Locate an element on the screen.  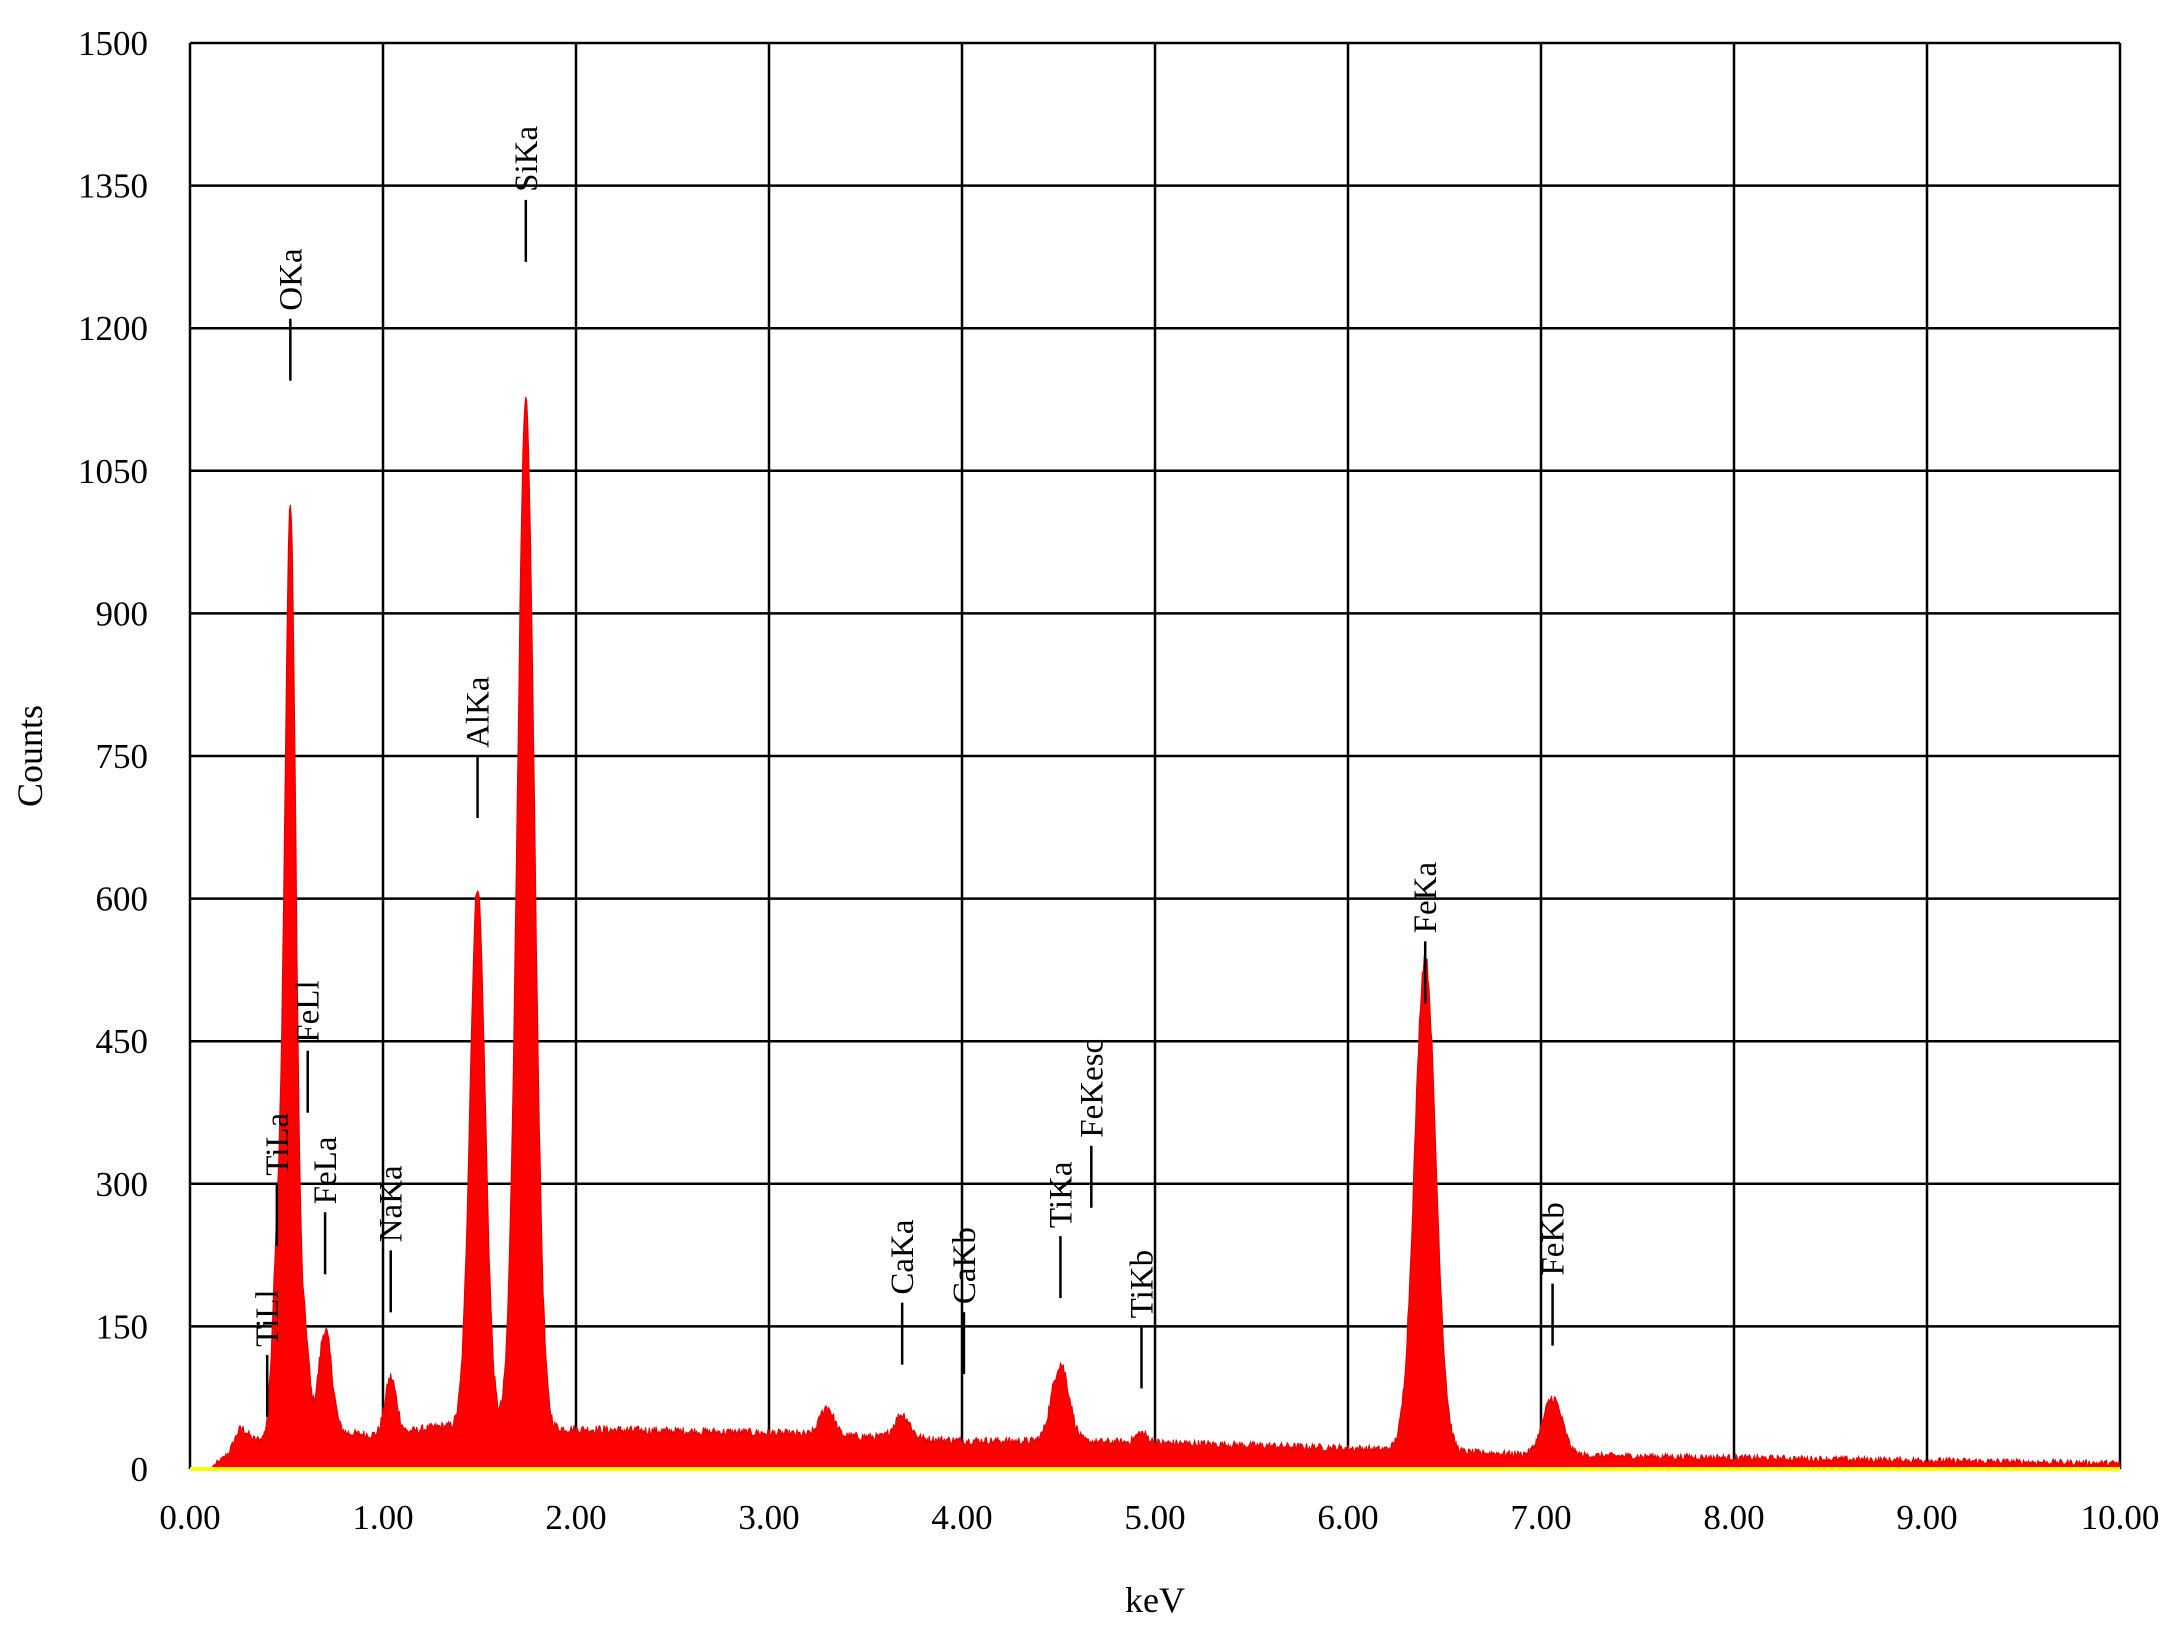
peak-label: TiLa is located at coordinates (278, 1143).